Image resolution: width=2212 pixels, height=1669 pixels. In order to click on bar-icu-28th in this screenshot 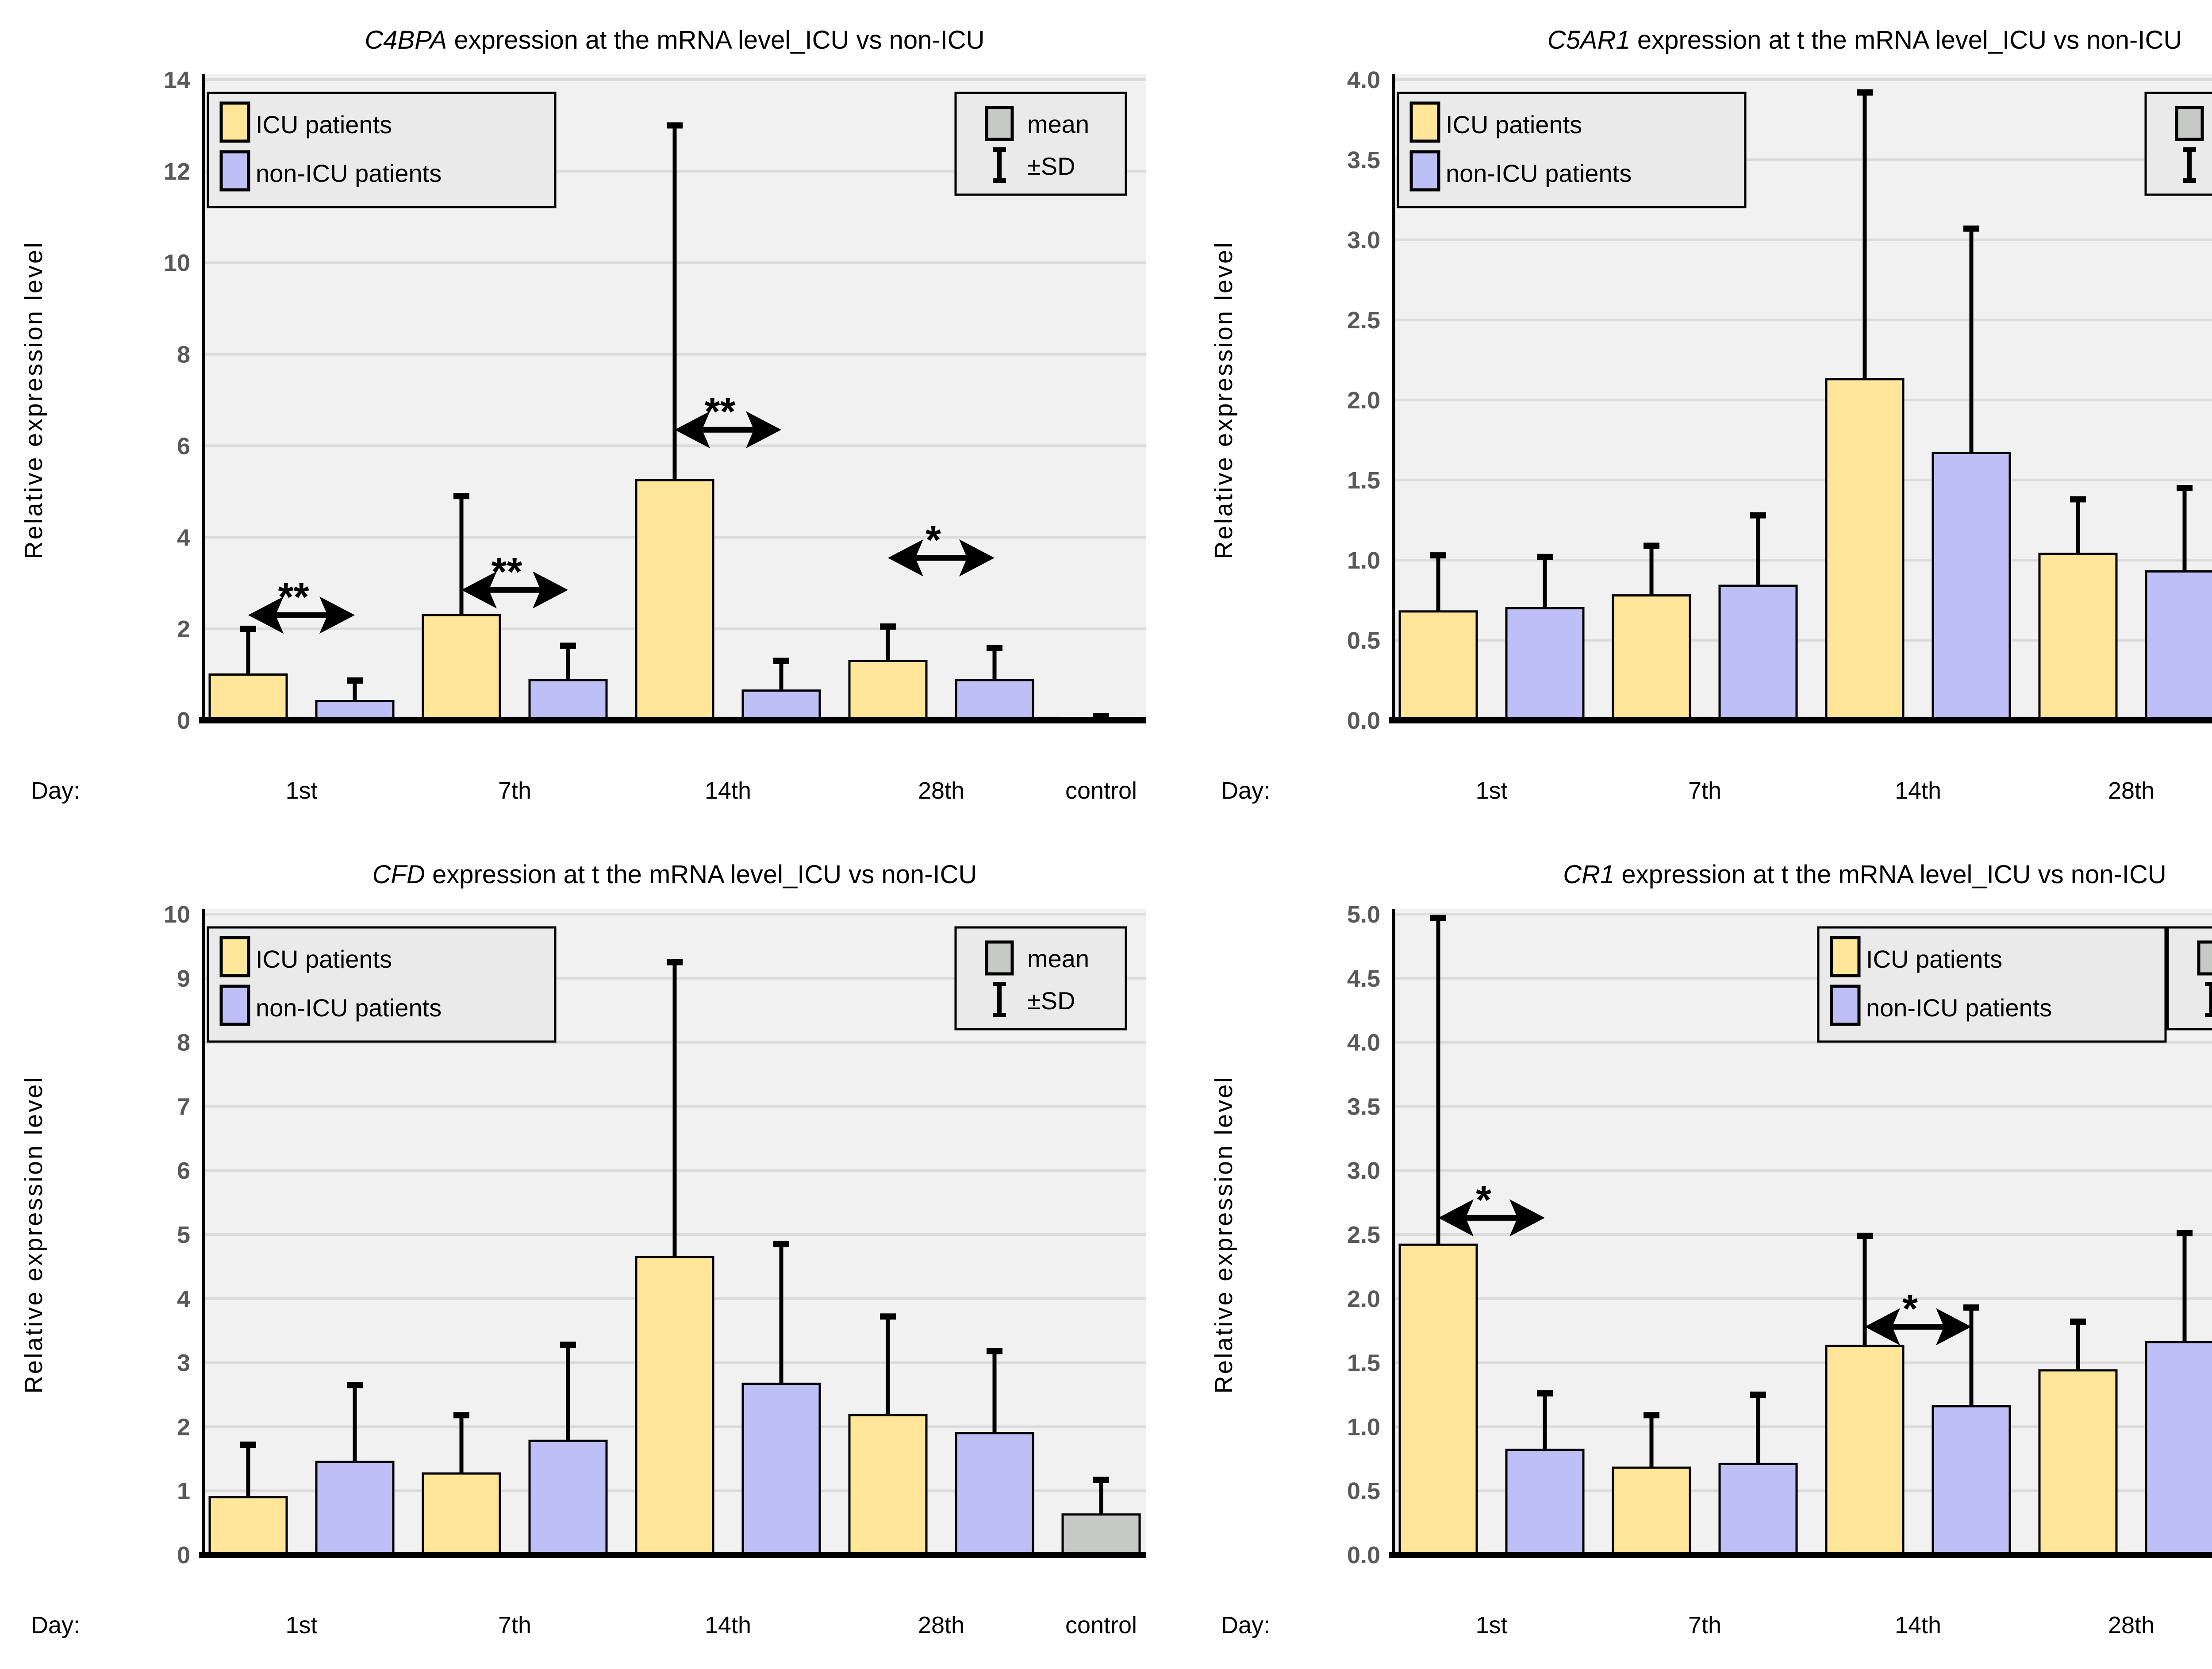, I will do `click(888, 1485)`.